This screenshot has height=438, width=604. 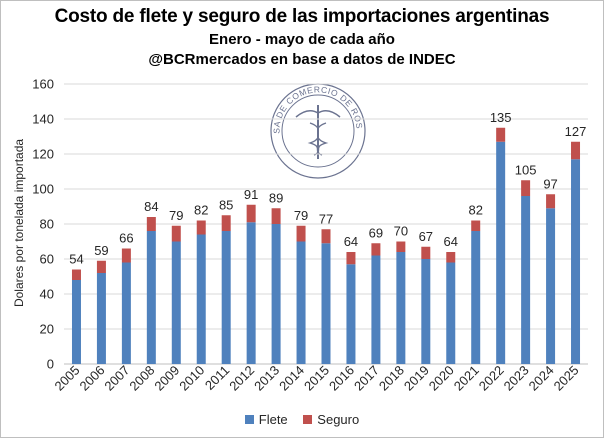 What do you see at coordinates (475, 210) in the screenshot?
I see `total-label-2021: 82` at bounding box center [475, 210].